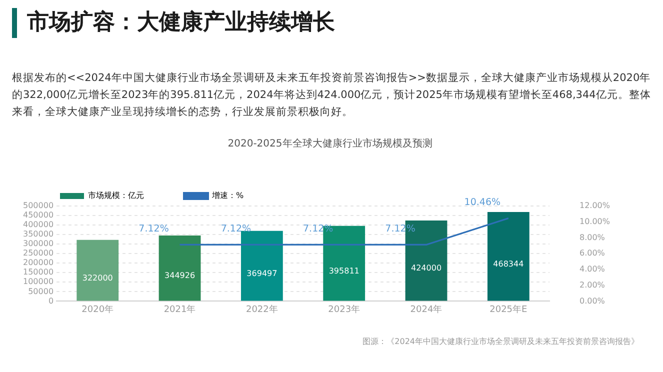  What do you see at coordinates (173, 23) in the screenshot?
I see `text: 市场扩容：大健康产业持续增长` at bounding box center [173, 23].